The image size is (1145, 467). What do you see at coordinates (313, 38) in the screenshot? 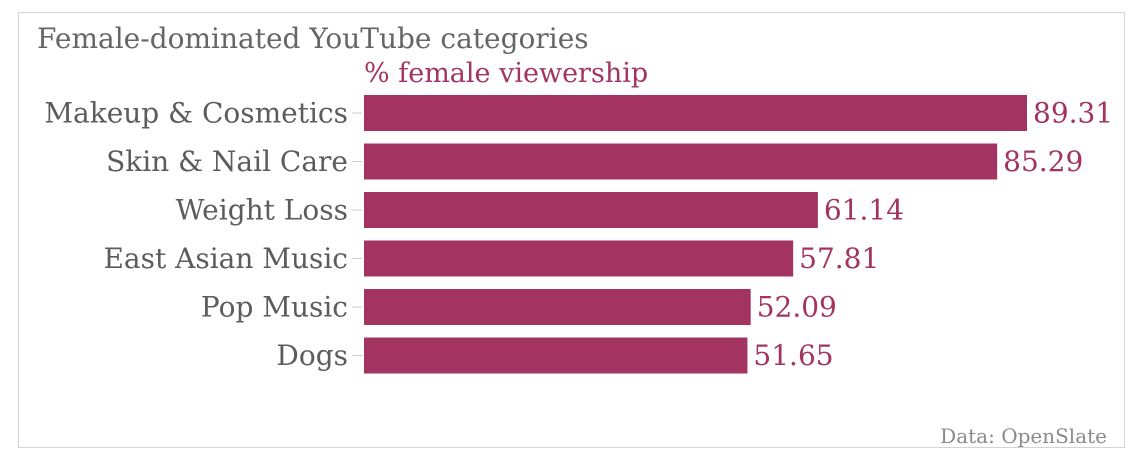
I see `chart-title: Female-dominated YouTube categories` at bounding box center [313, 38].